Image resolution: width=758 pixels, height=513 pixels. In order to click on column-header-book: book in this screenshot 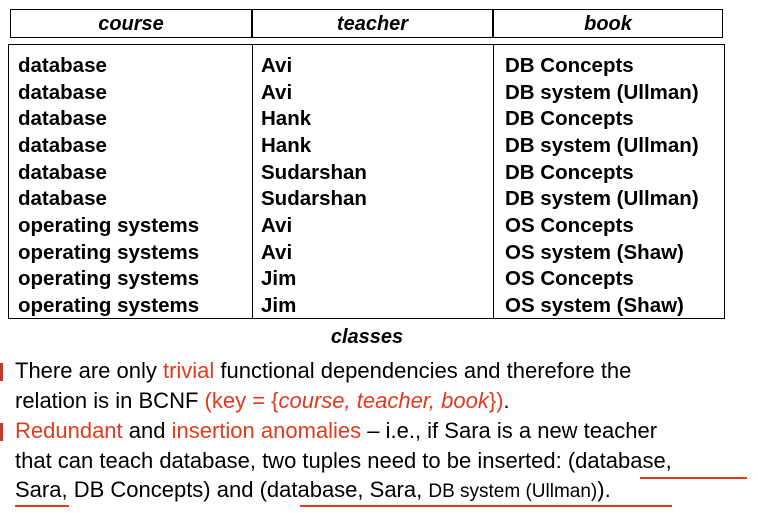, I will do `click(608, 23)`.